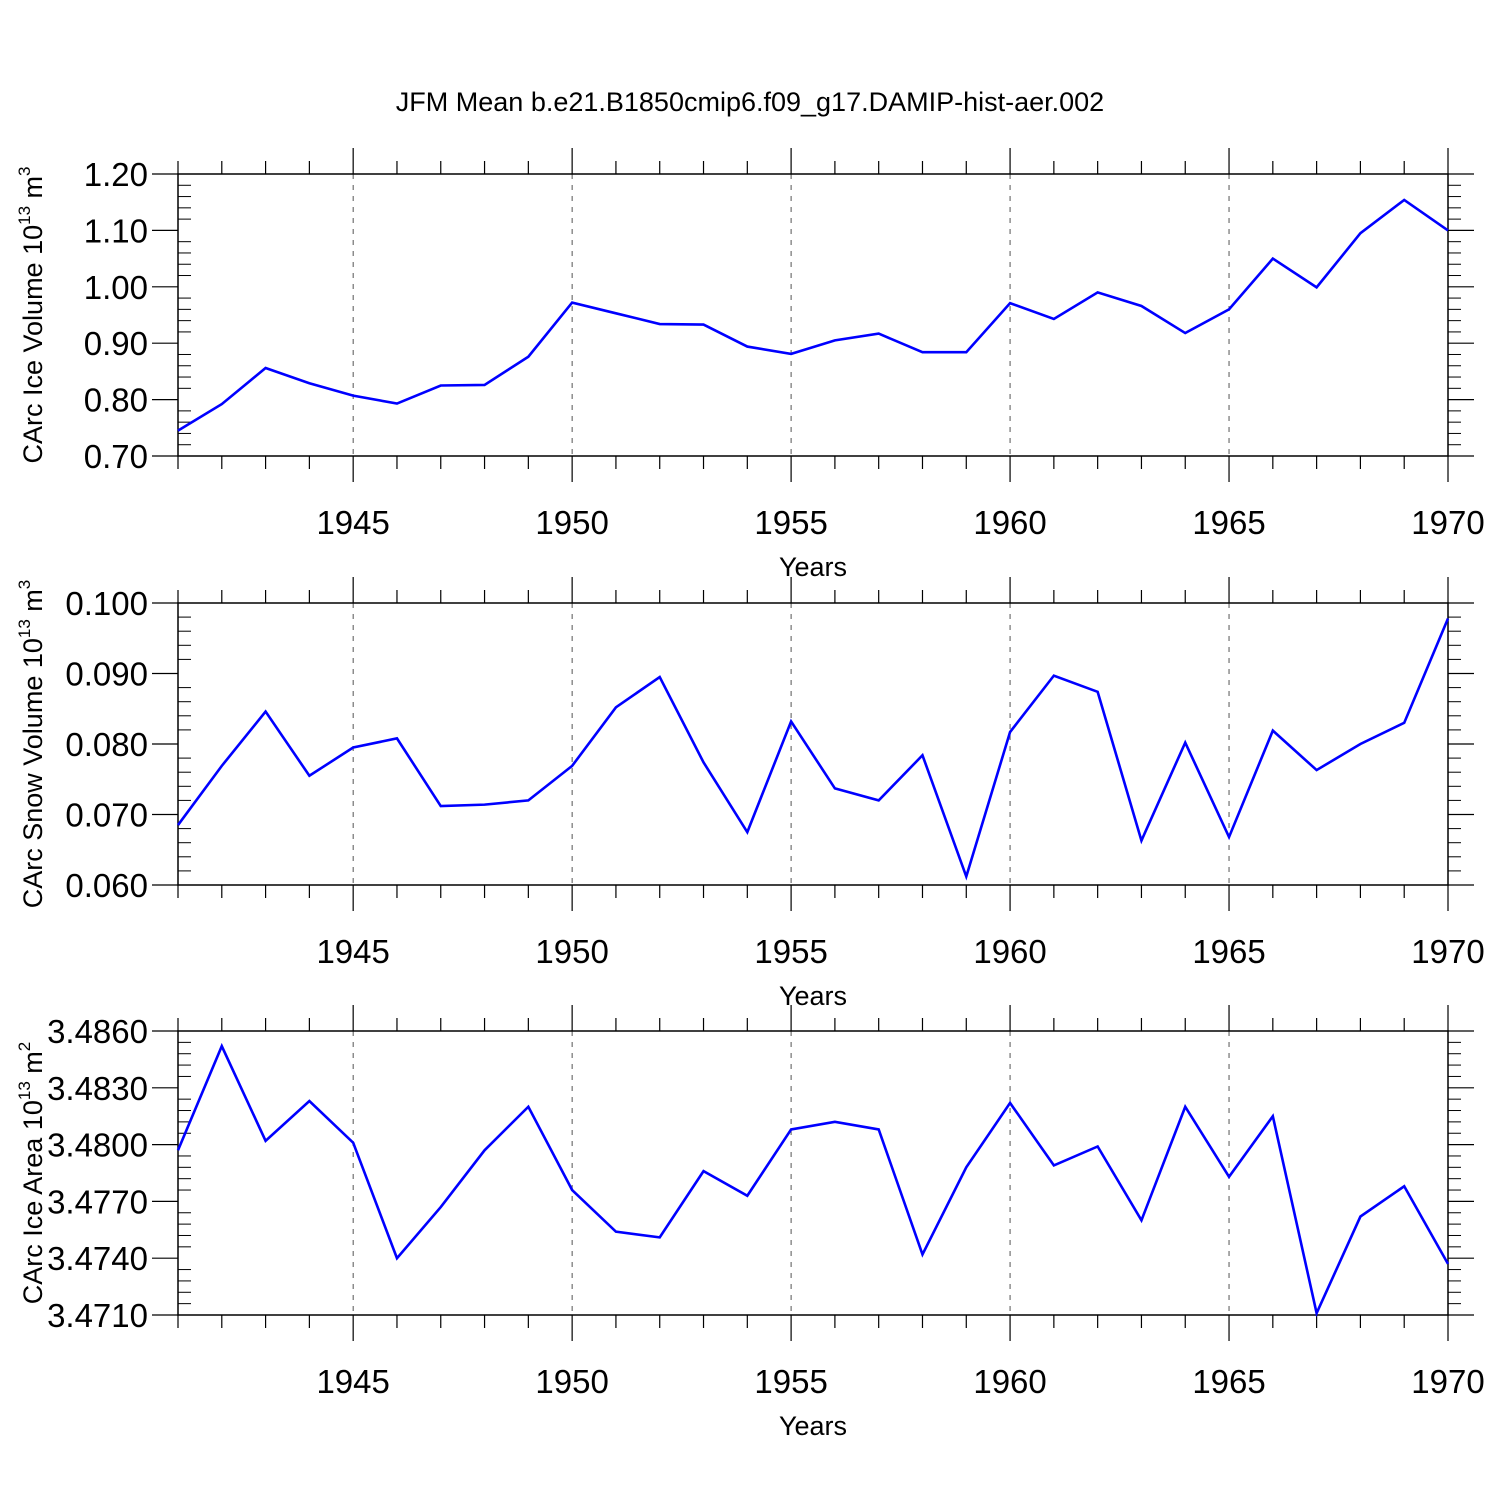 This screenshot has height=1500, width=1500. I want to click on y-tick-label: 1.10, so click(116, 230).